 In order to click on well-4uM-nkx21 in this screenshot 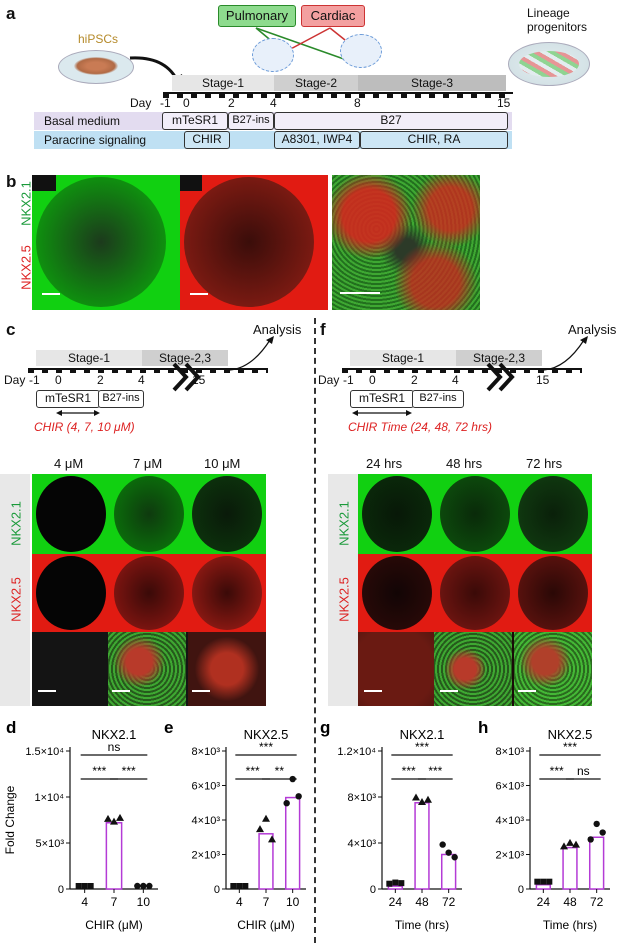, I will do `click(71, 514)`.